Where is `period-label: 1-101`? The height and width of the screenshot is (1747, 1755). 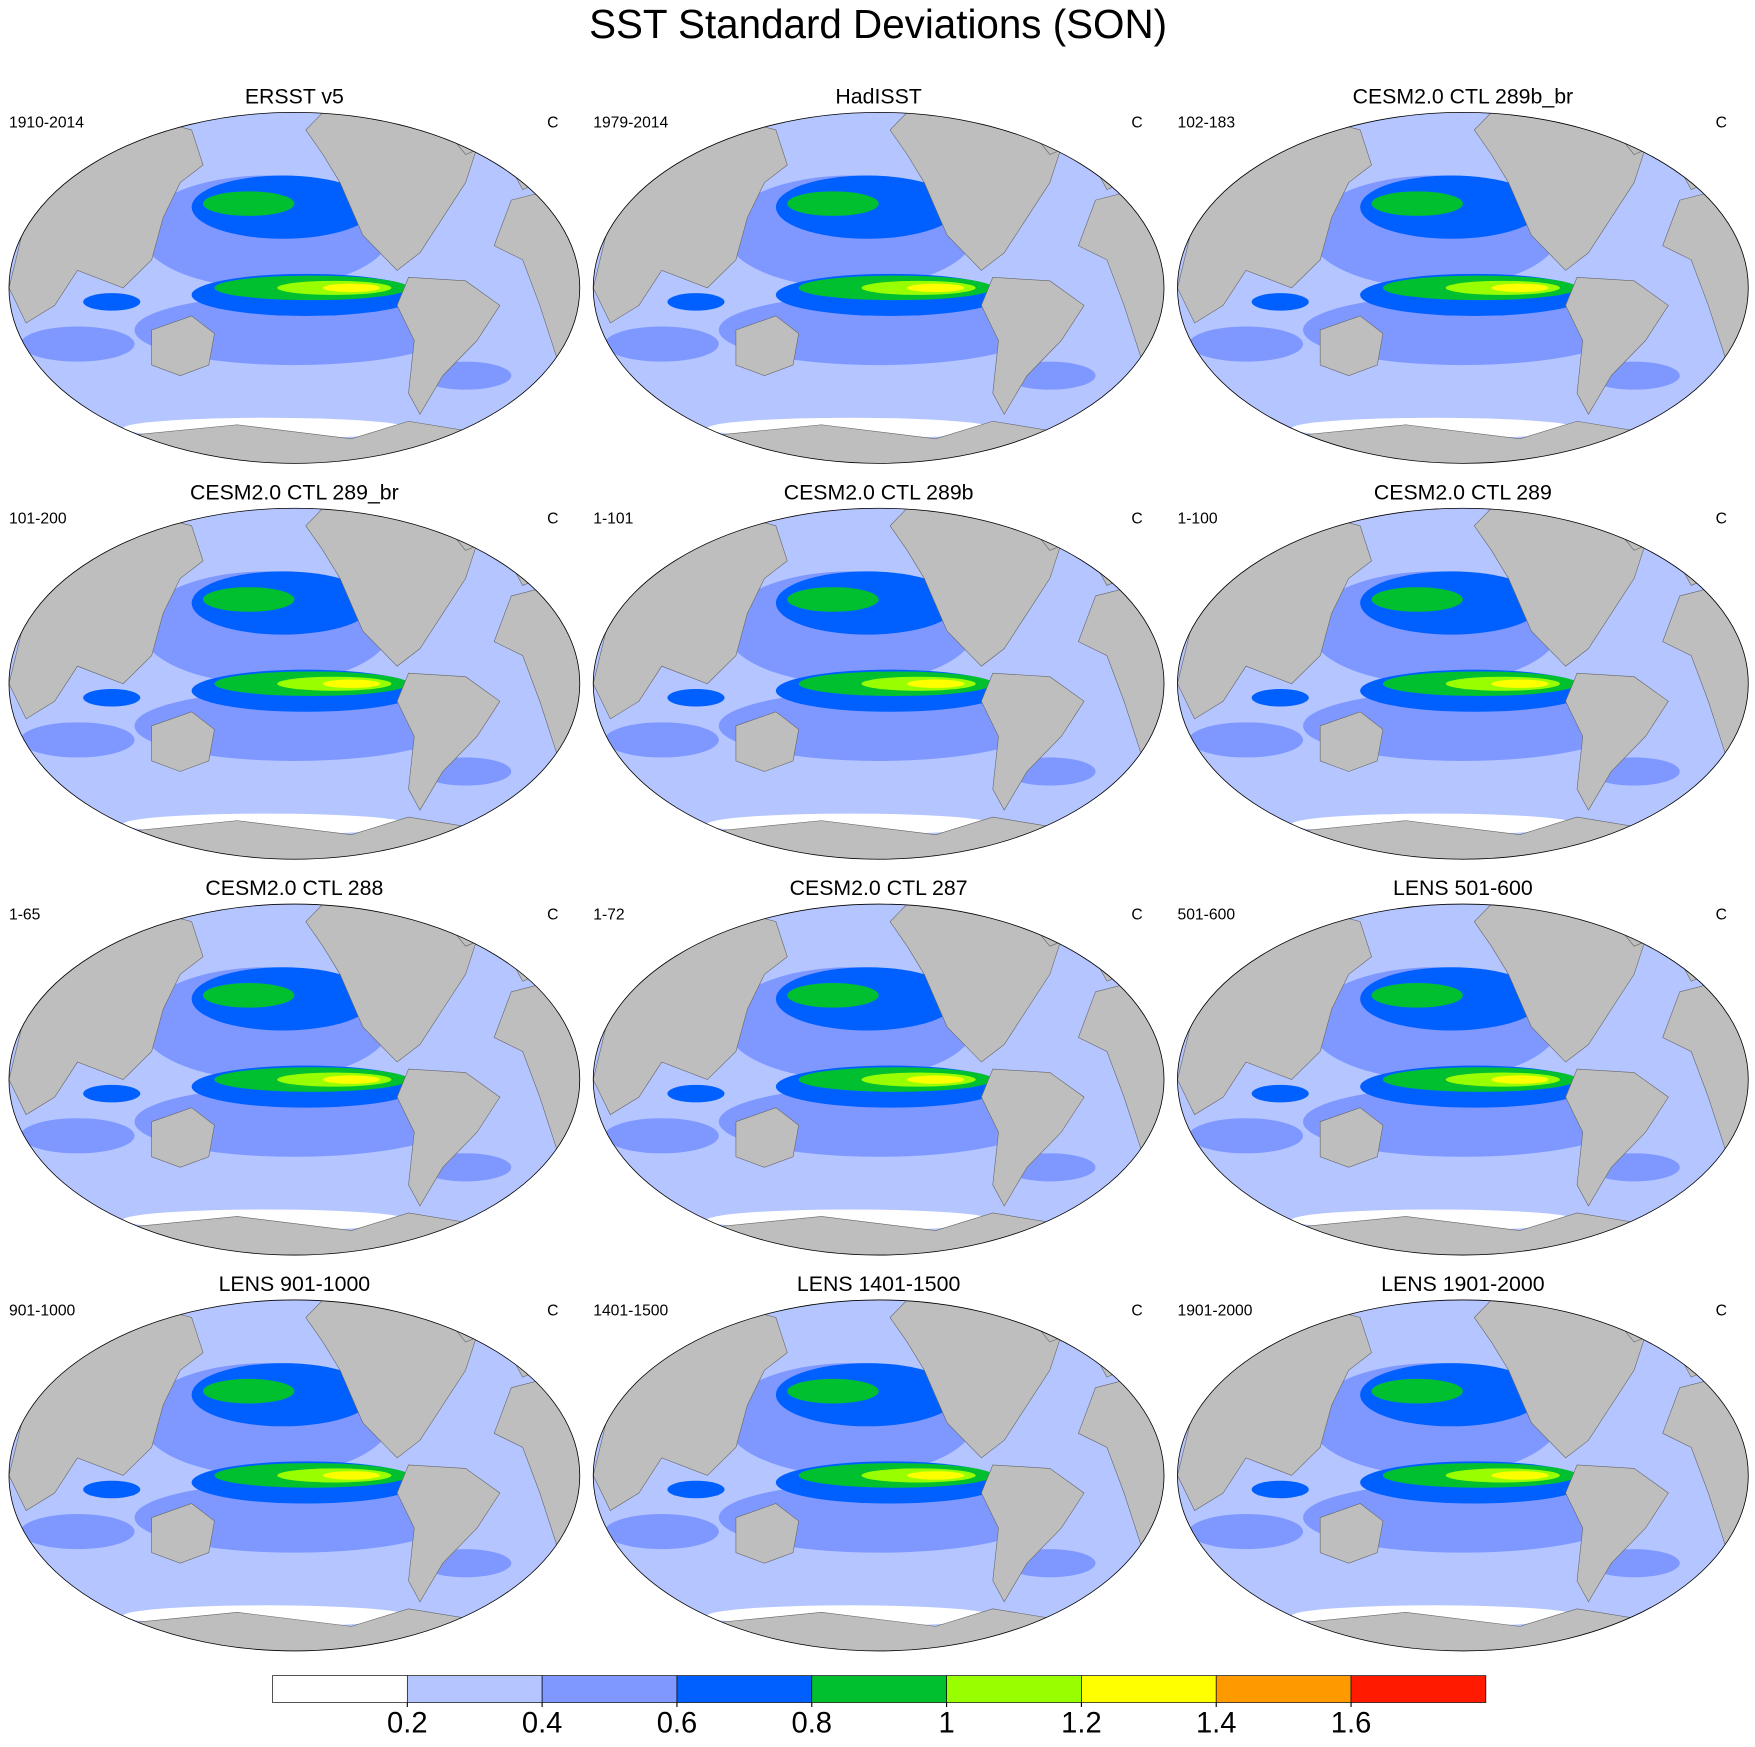
period-label: 1-101 is located at coordinates (613, 519).